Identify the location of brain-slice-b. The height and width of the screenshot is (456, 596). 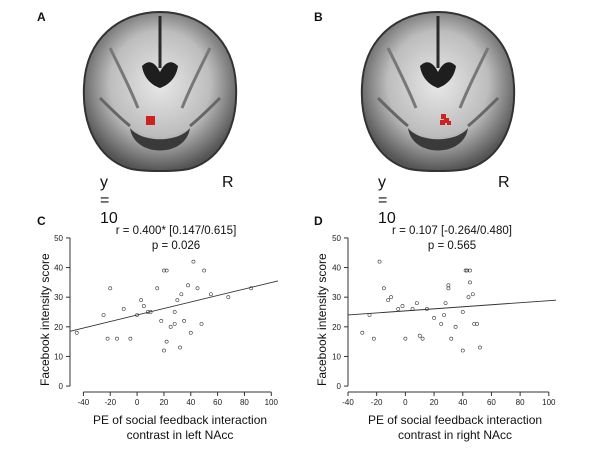
(438, 91).